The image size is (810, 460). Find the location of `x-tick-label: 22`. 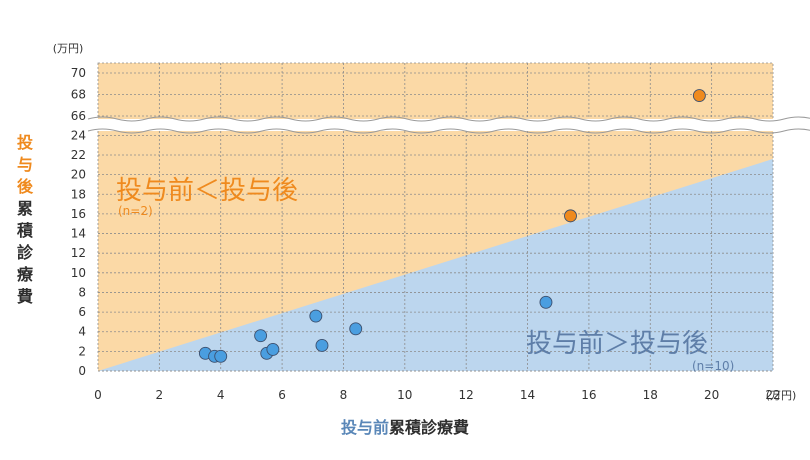

x-tick-label: 22 is located at coordinates (772, 395).